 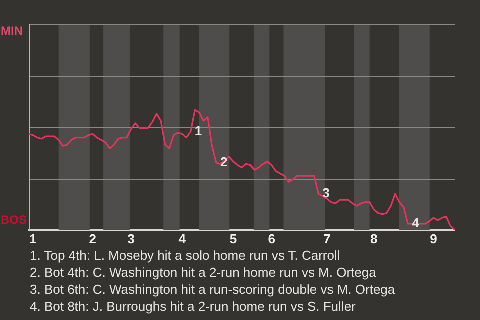 What do you see at coordinates (186, 255) in the screenshot?
I see `text: 1. Top 4th: L. Moseby hit a solo home run vs T. Carroll` at bounding box center [186, 255].